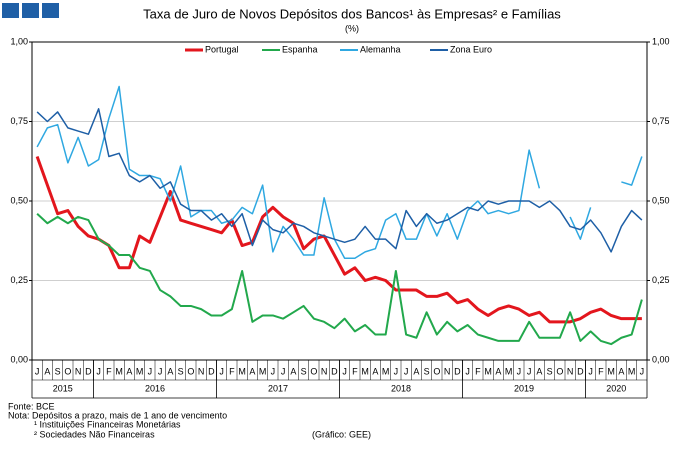  What do you see at coordinates (661, 121) in the screenshot?
I see `y2-tick-label: 0,75` at bounding box center [661, 121].